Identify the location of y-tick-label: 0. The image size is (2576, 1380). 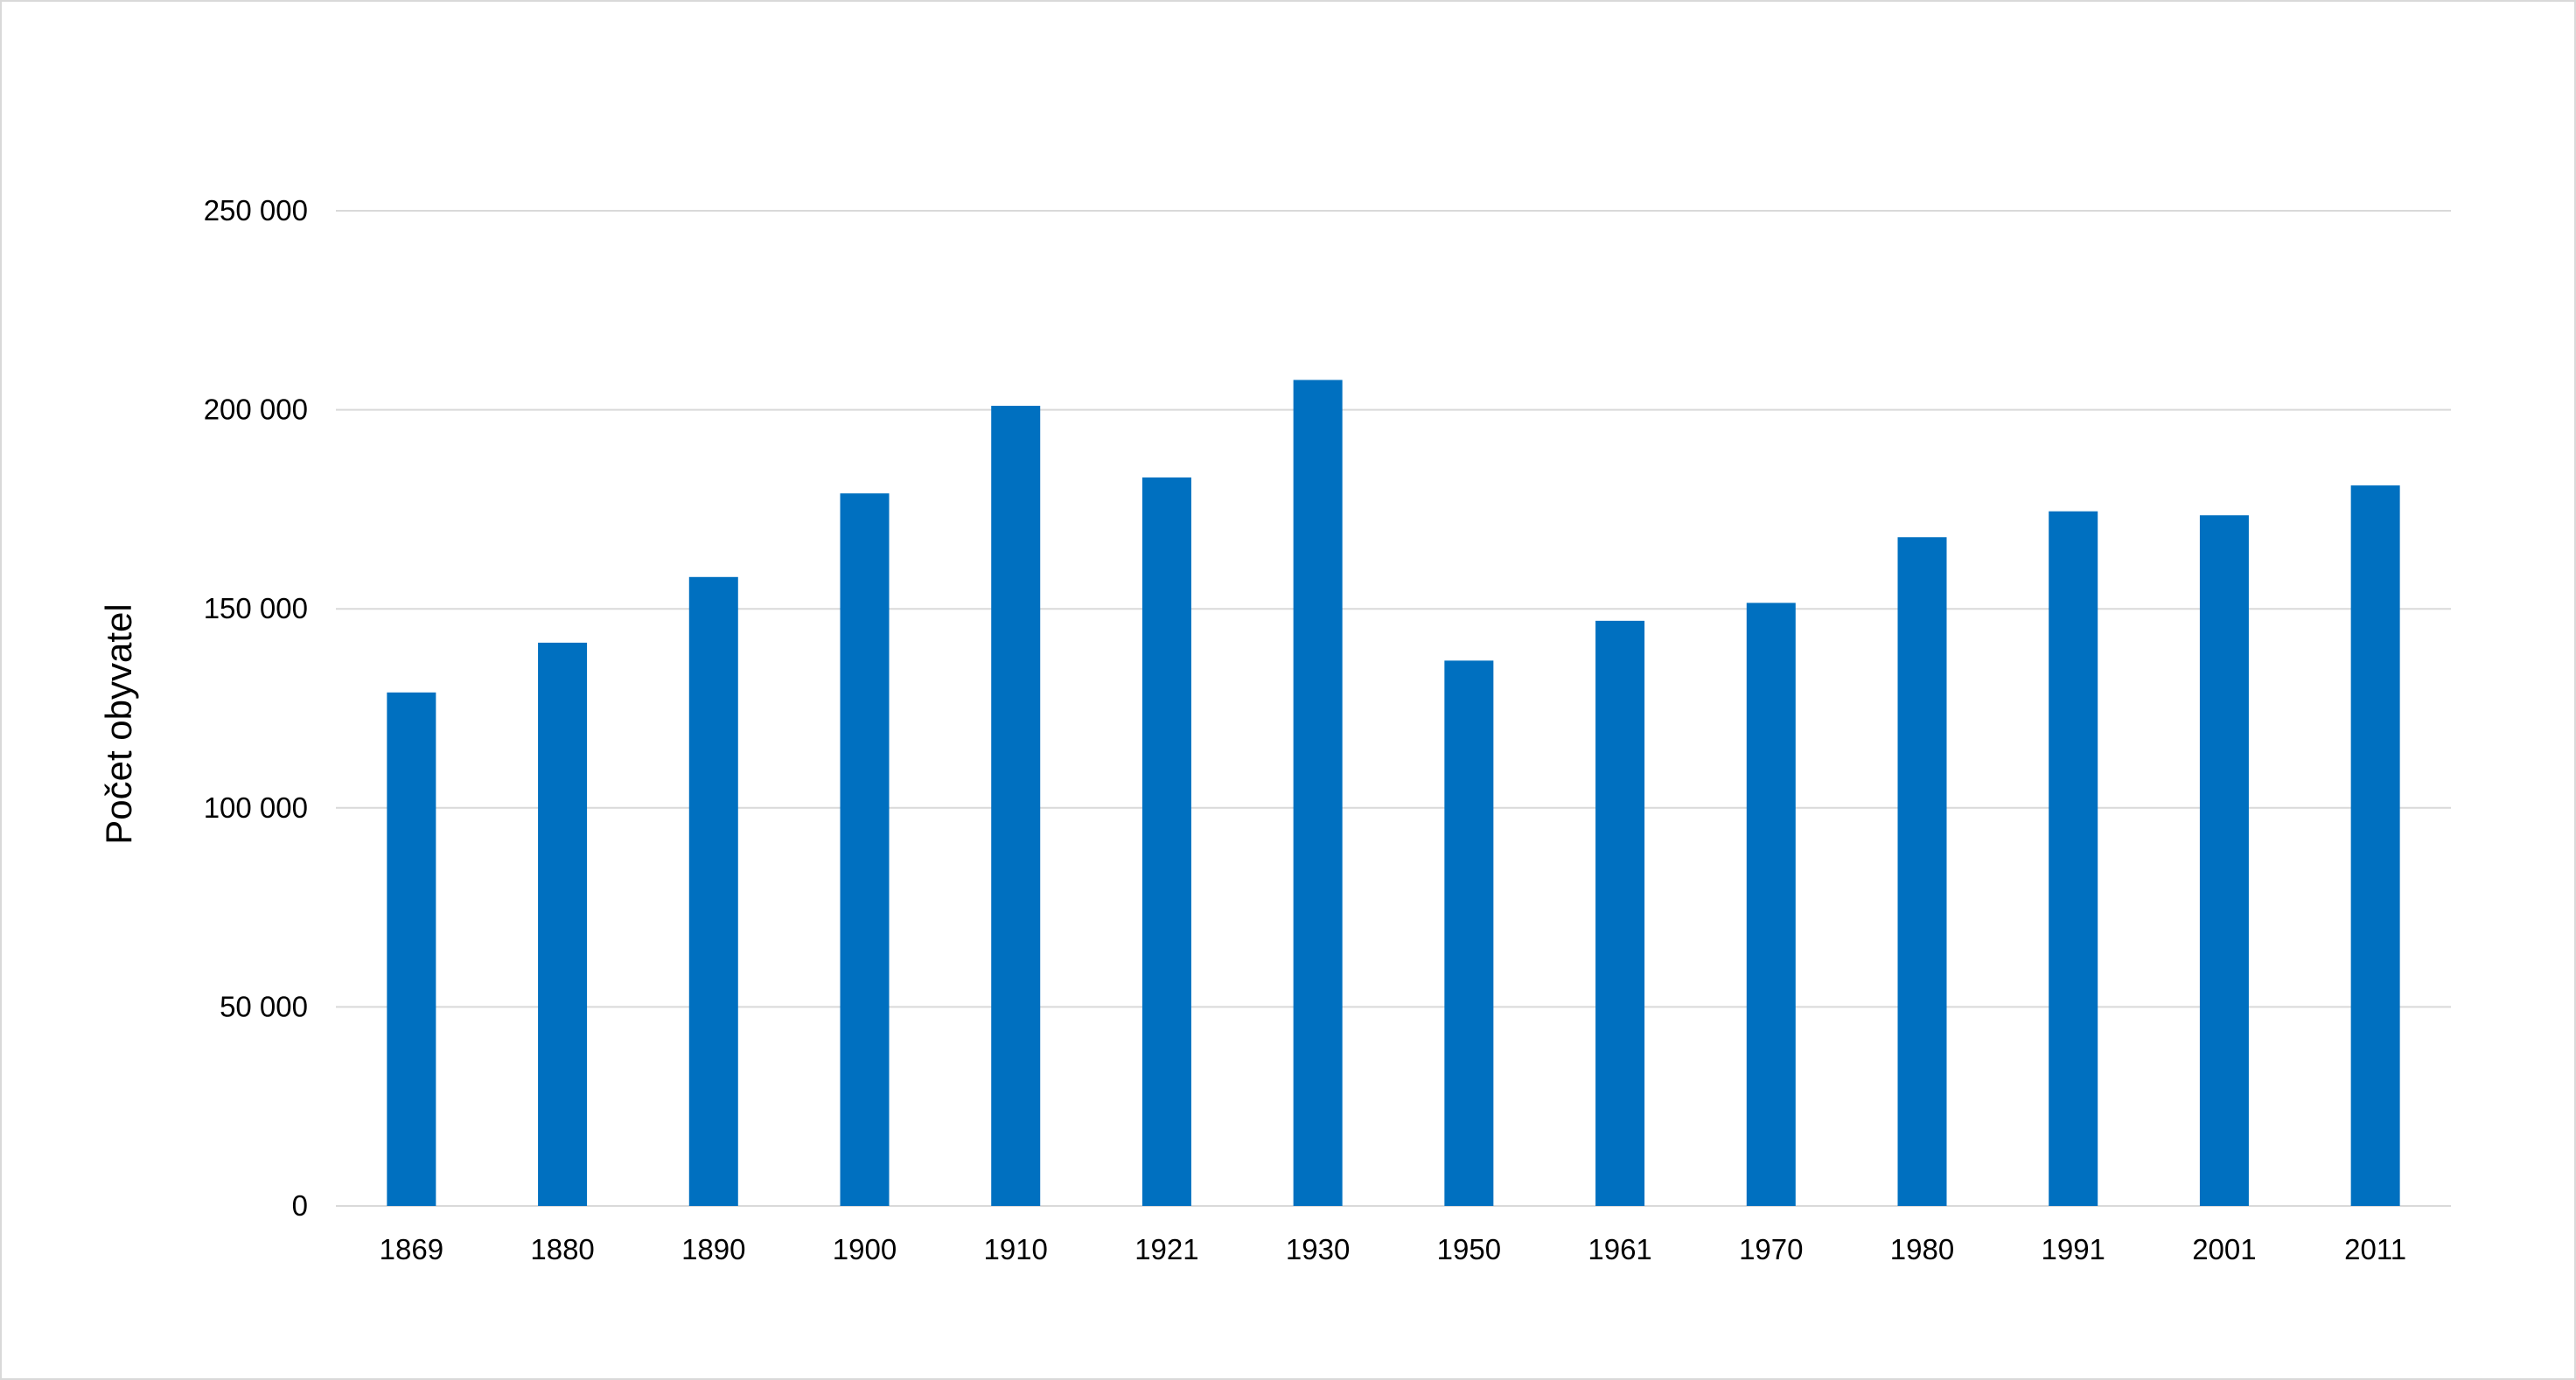
(300, 1206).